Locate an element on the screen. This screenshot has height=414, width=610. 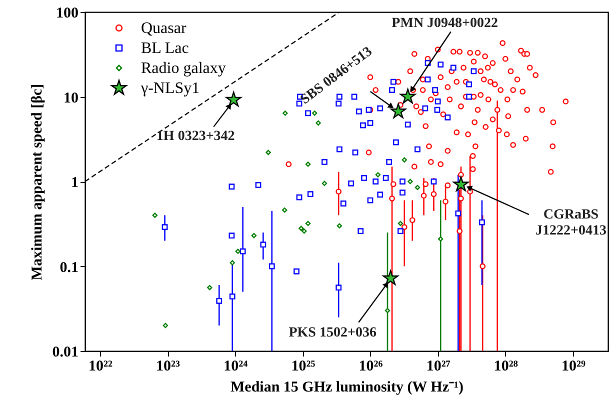
legend-label: Radio galaxy is located at coordinates (183, 68).